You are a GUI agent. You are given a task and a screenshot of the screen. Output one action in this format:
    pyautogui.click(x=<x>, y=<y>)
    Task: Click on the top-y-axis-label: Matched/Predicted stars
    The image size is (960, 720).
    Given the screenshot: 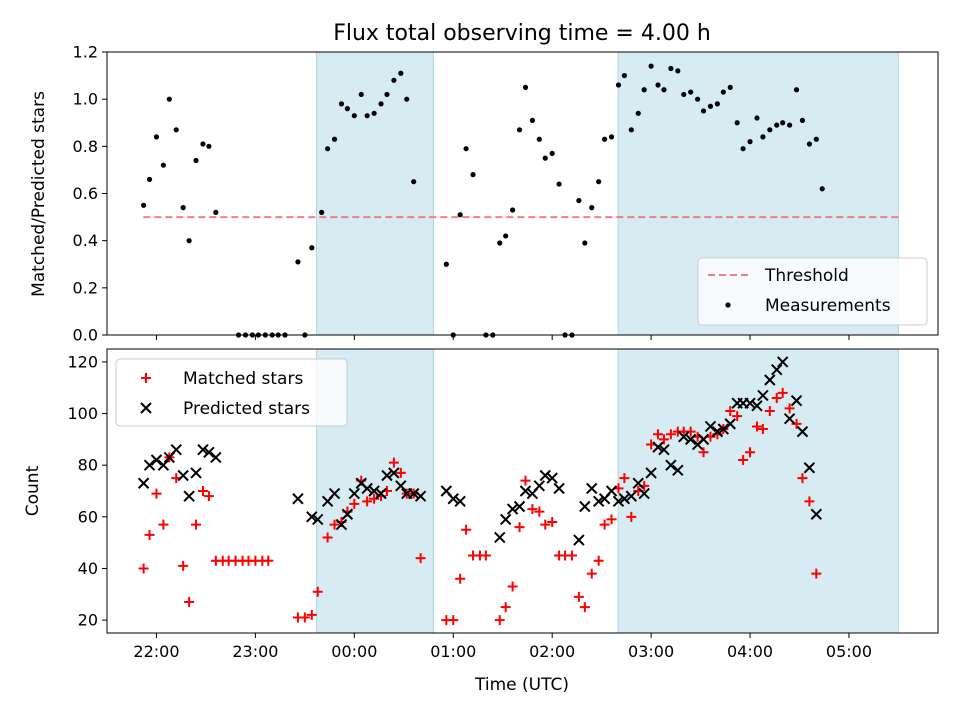 What is the action you would take?
    pyautogui.click(x=39, y=194)
    